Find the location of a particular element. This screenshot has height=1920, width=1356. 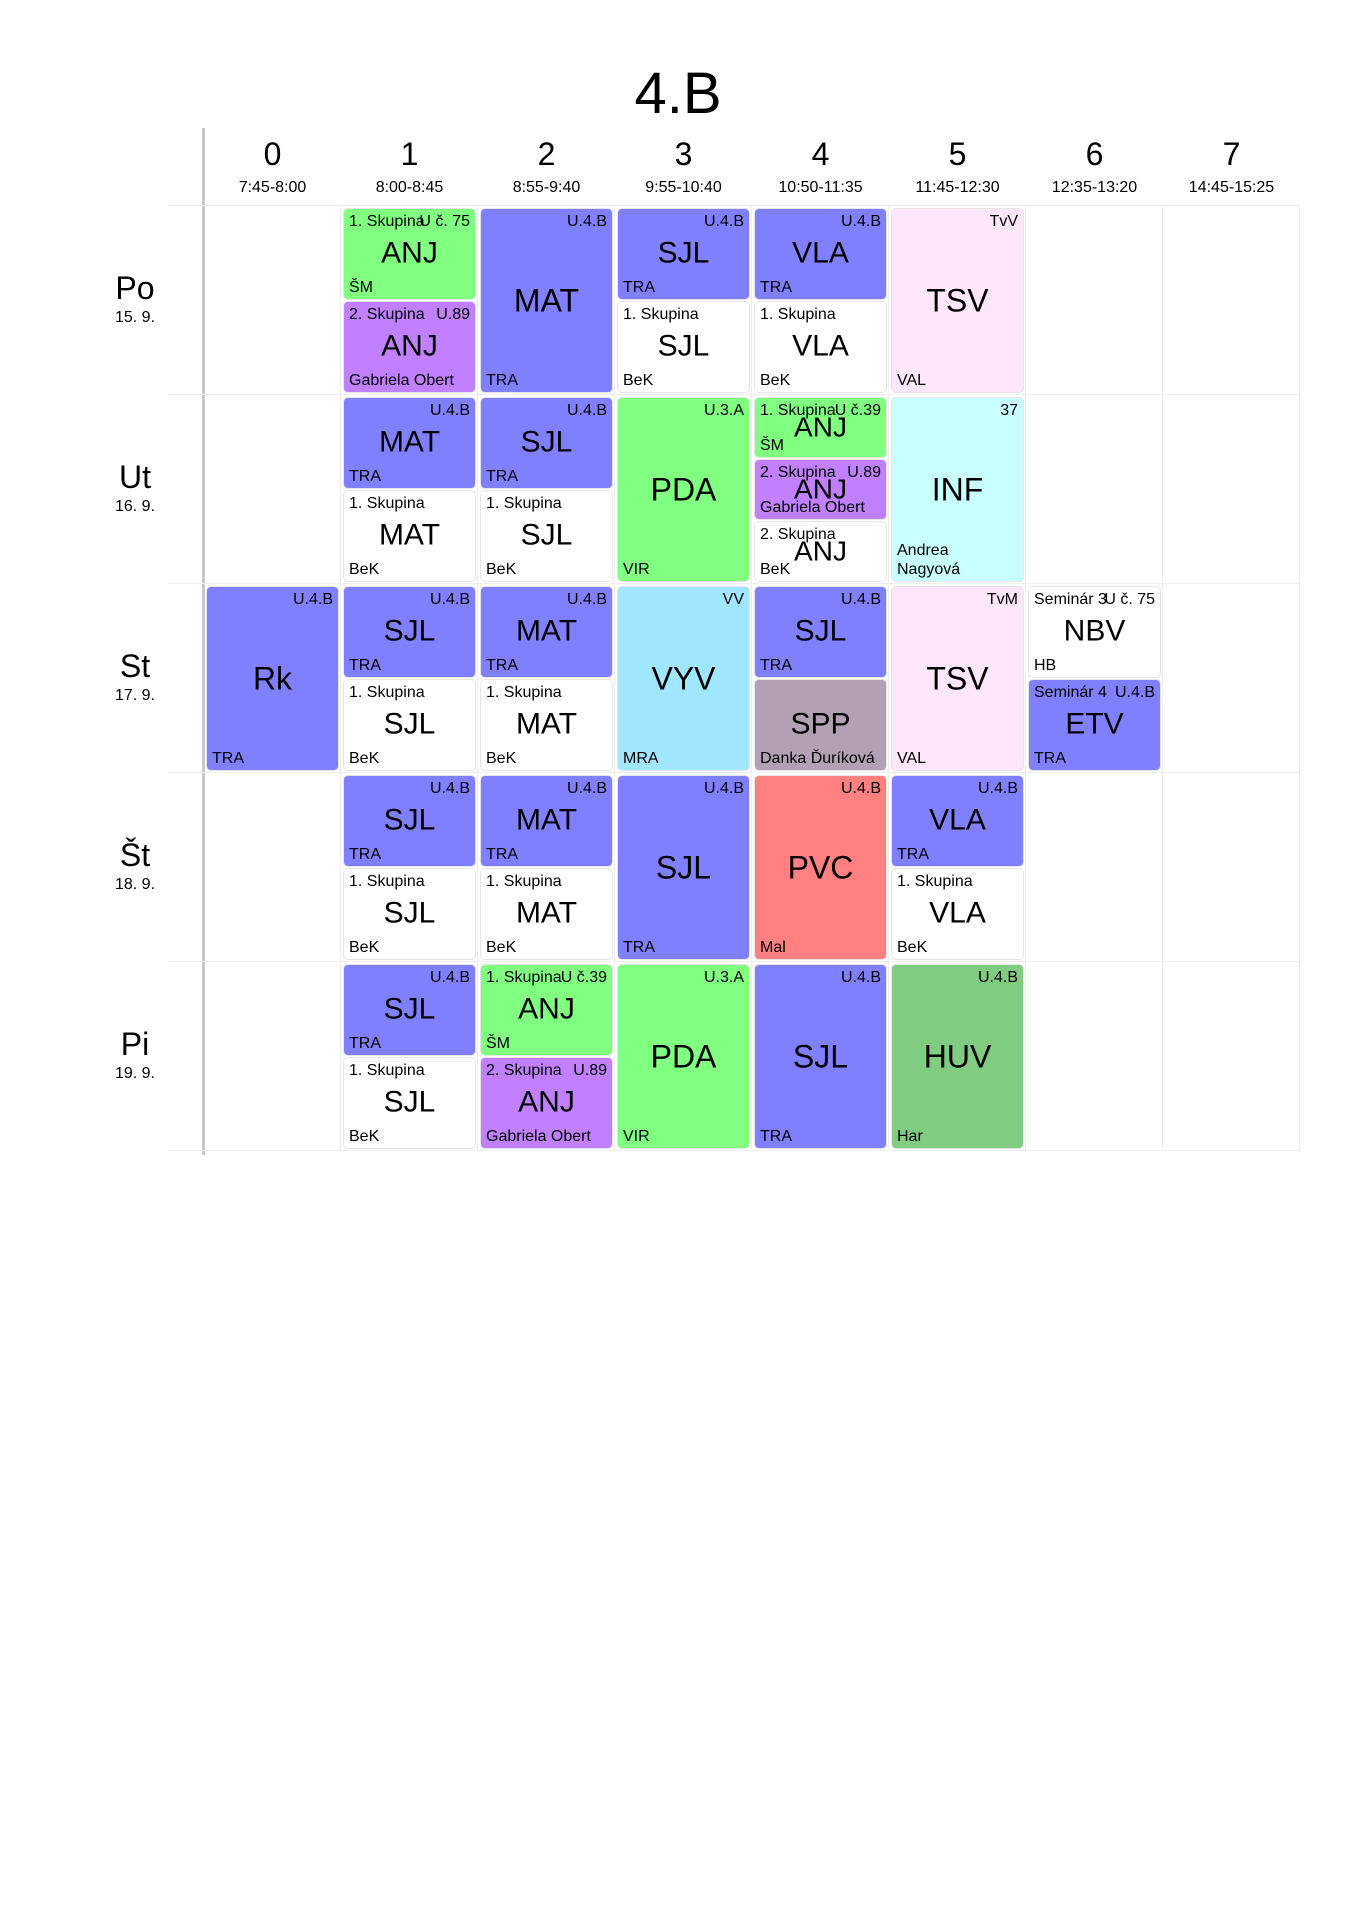

day-name: Po is located at coordinates (135, 288).